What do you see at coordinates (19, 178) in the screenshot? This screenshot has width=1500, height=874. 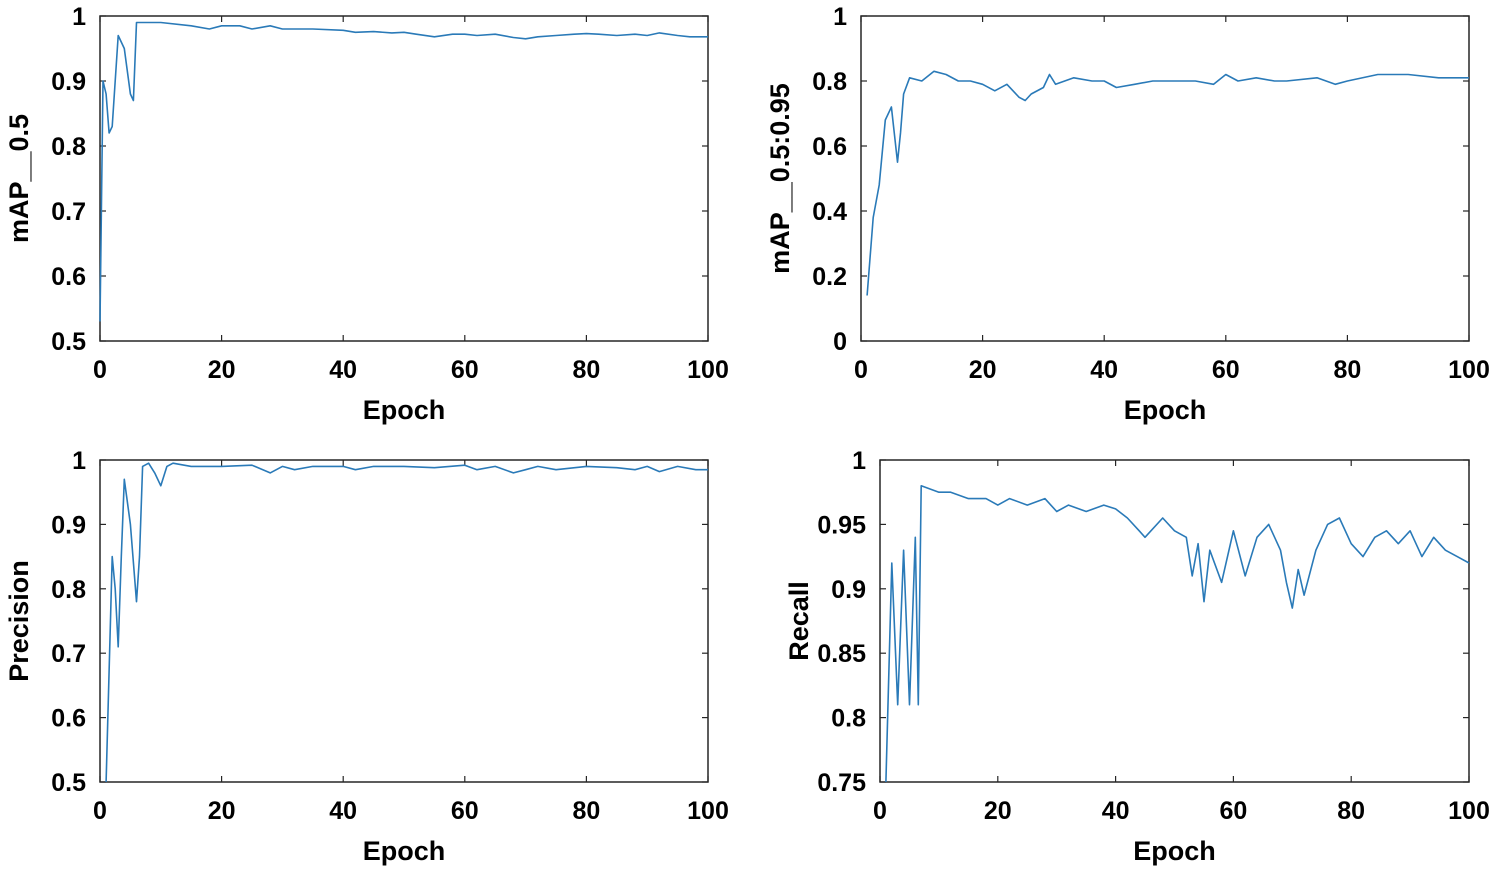 I see `y-axis-title: mAP__0.5` at bounding box center [19, 178].